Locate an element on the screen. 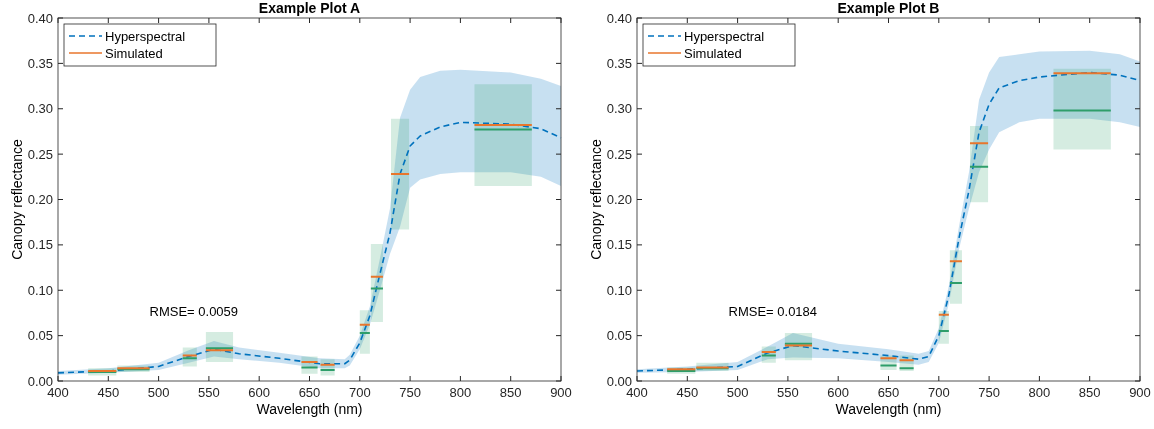  chart-title: Example Plot B is located at coordinates (888, 8).